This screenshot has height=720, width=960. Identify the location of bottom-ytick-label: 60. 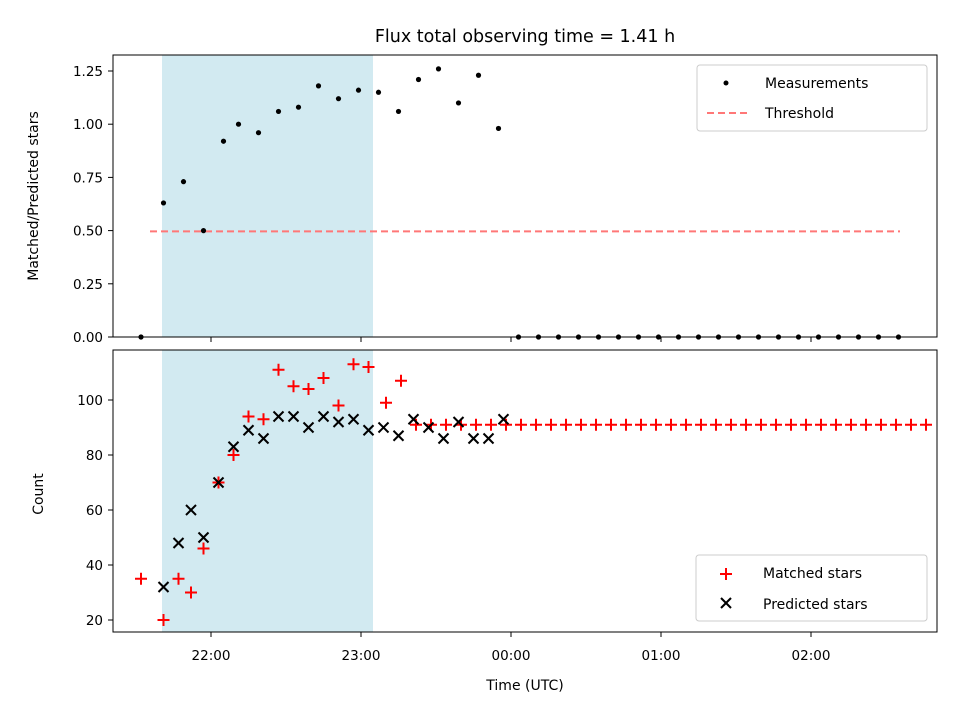
(94, 511).